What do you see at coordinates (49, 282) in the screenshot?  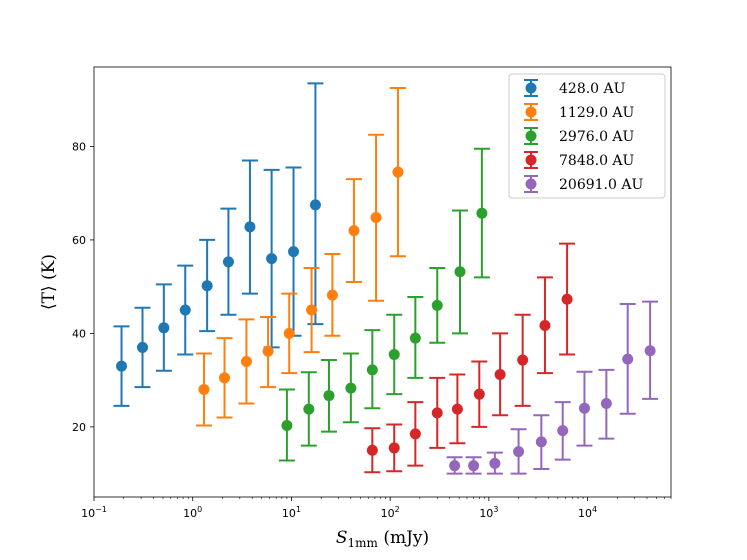 I see `y-axis-label: ⟨T⟩ (K)` at bounding box center [49, 282].